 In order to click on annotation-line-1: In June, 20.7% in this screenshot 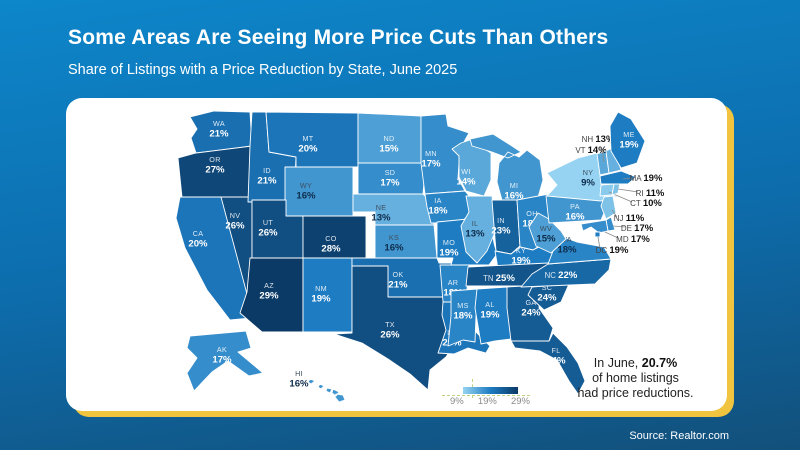, I will do `click(635, 363)`.